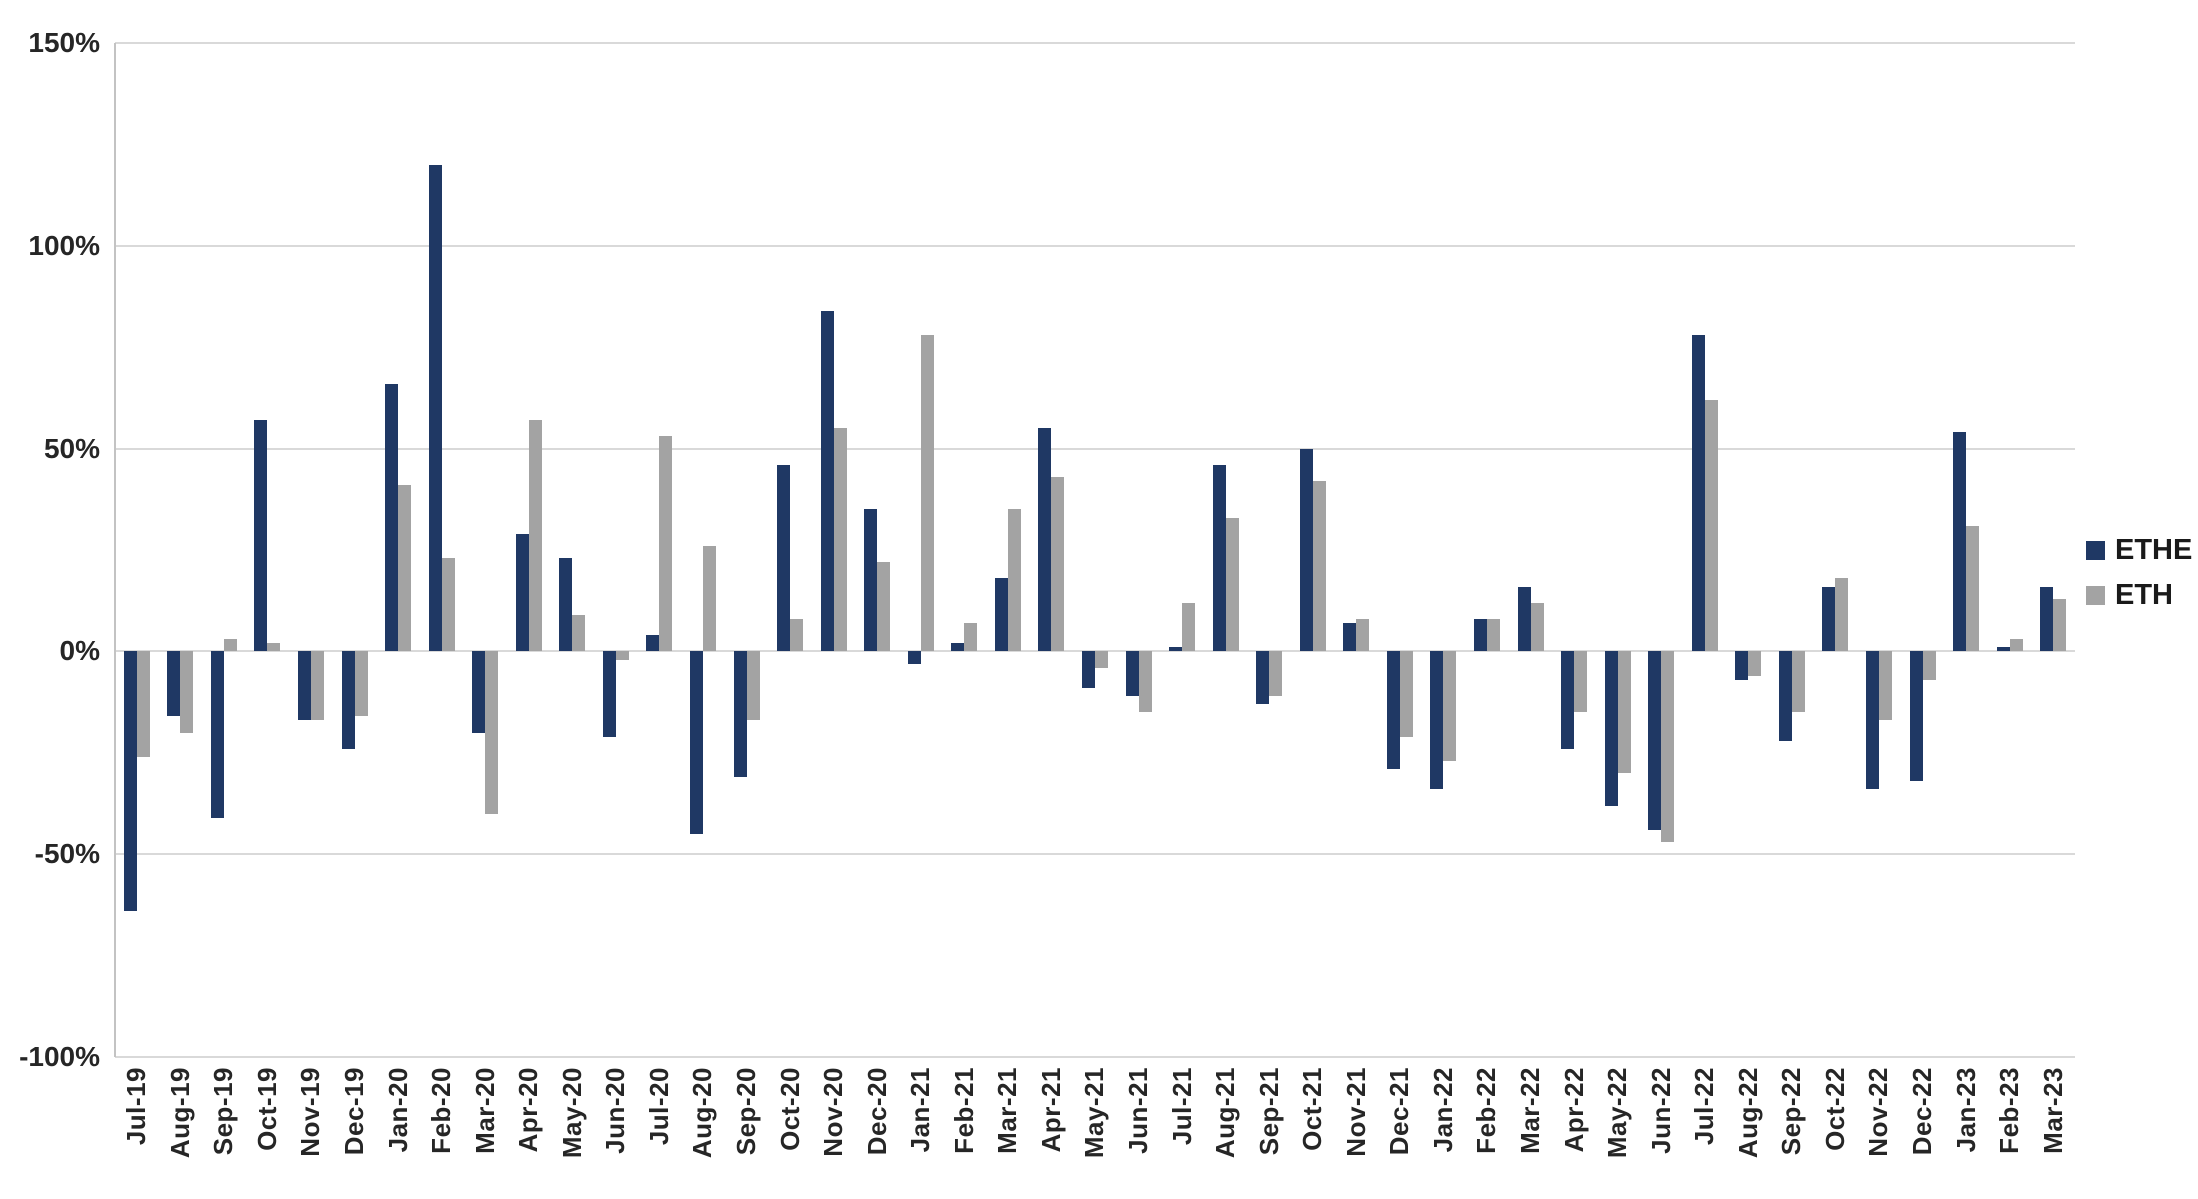 The width and height of the screenshot is (2198, 1199). Describe the element at coordinates (1181, 1106) in the screenshot. I see `x-tick-label: Jul-21` at that location.